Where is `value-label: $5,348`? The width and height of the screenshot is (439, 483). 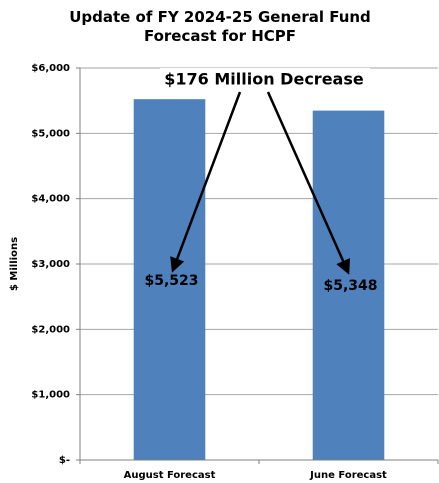
value-label: $5,348 is located at coordinates (350, 286).